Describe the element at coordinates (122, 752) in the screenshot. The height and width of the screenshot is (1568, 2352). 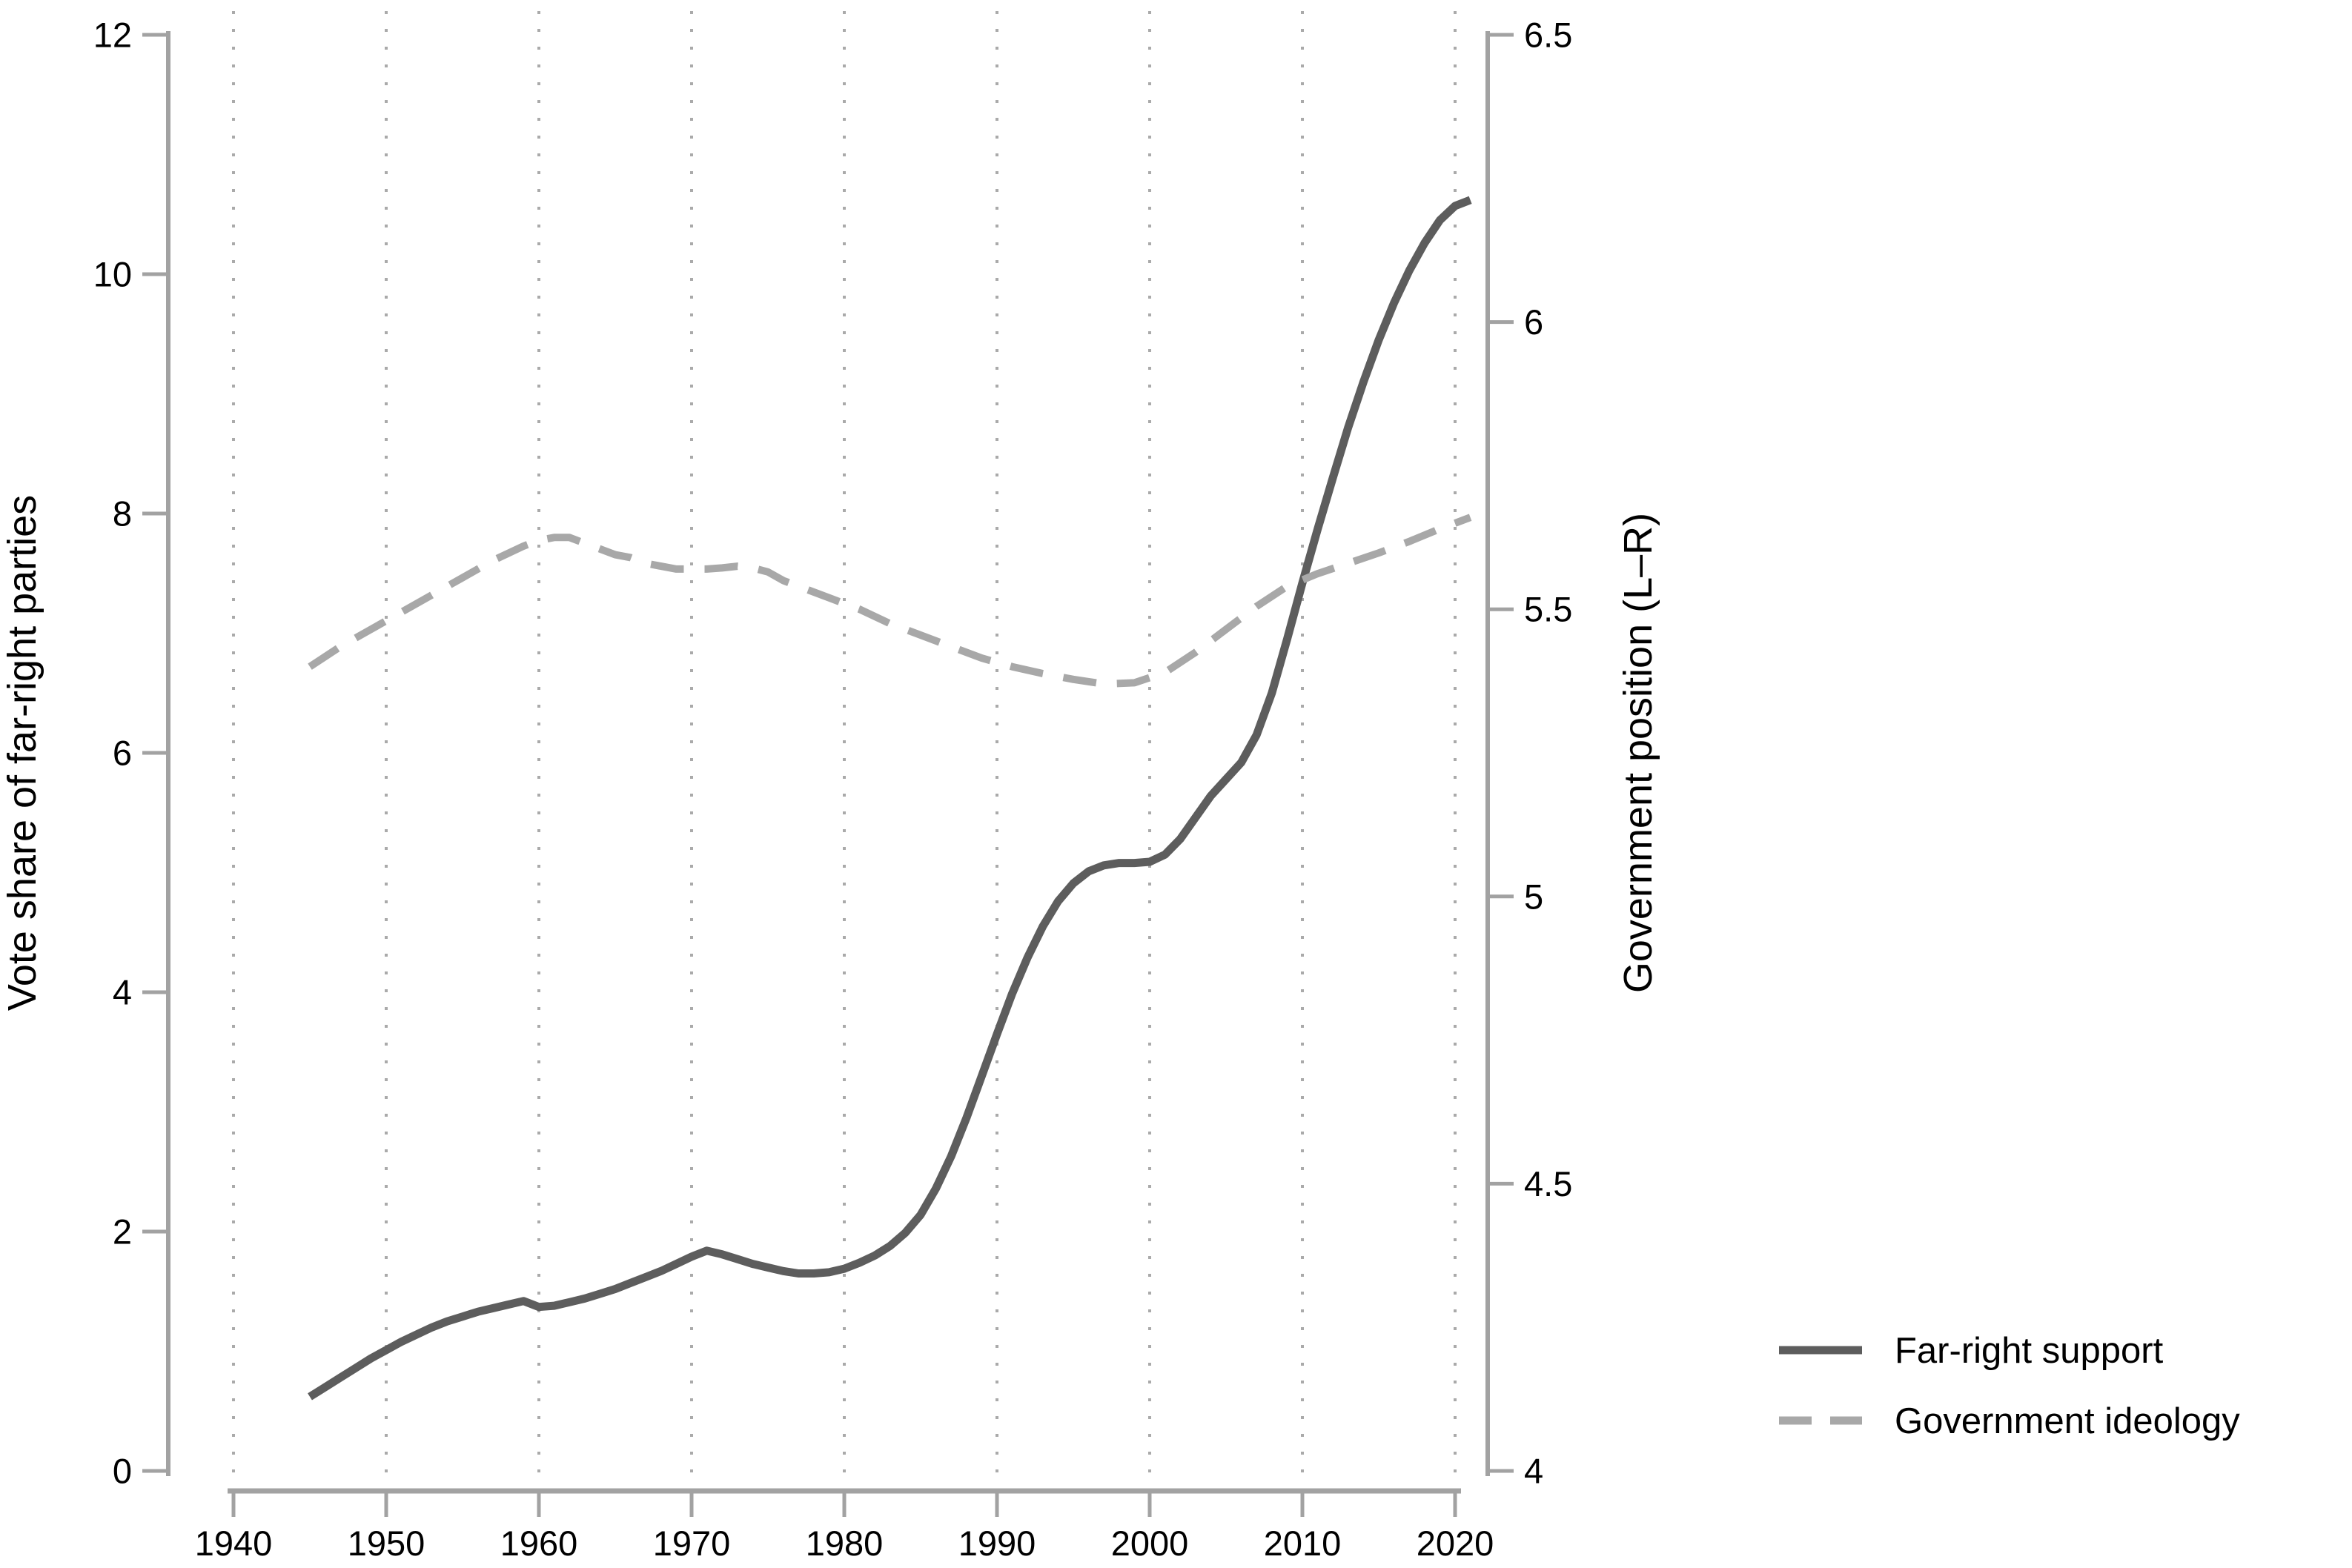
I see `left-tick-label: 6` at that location.